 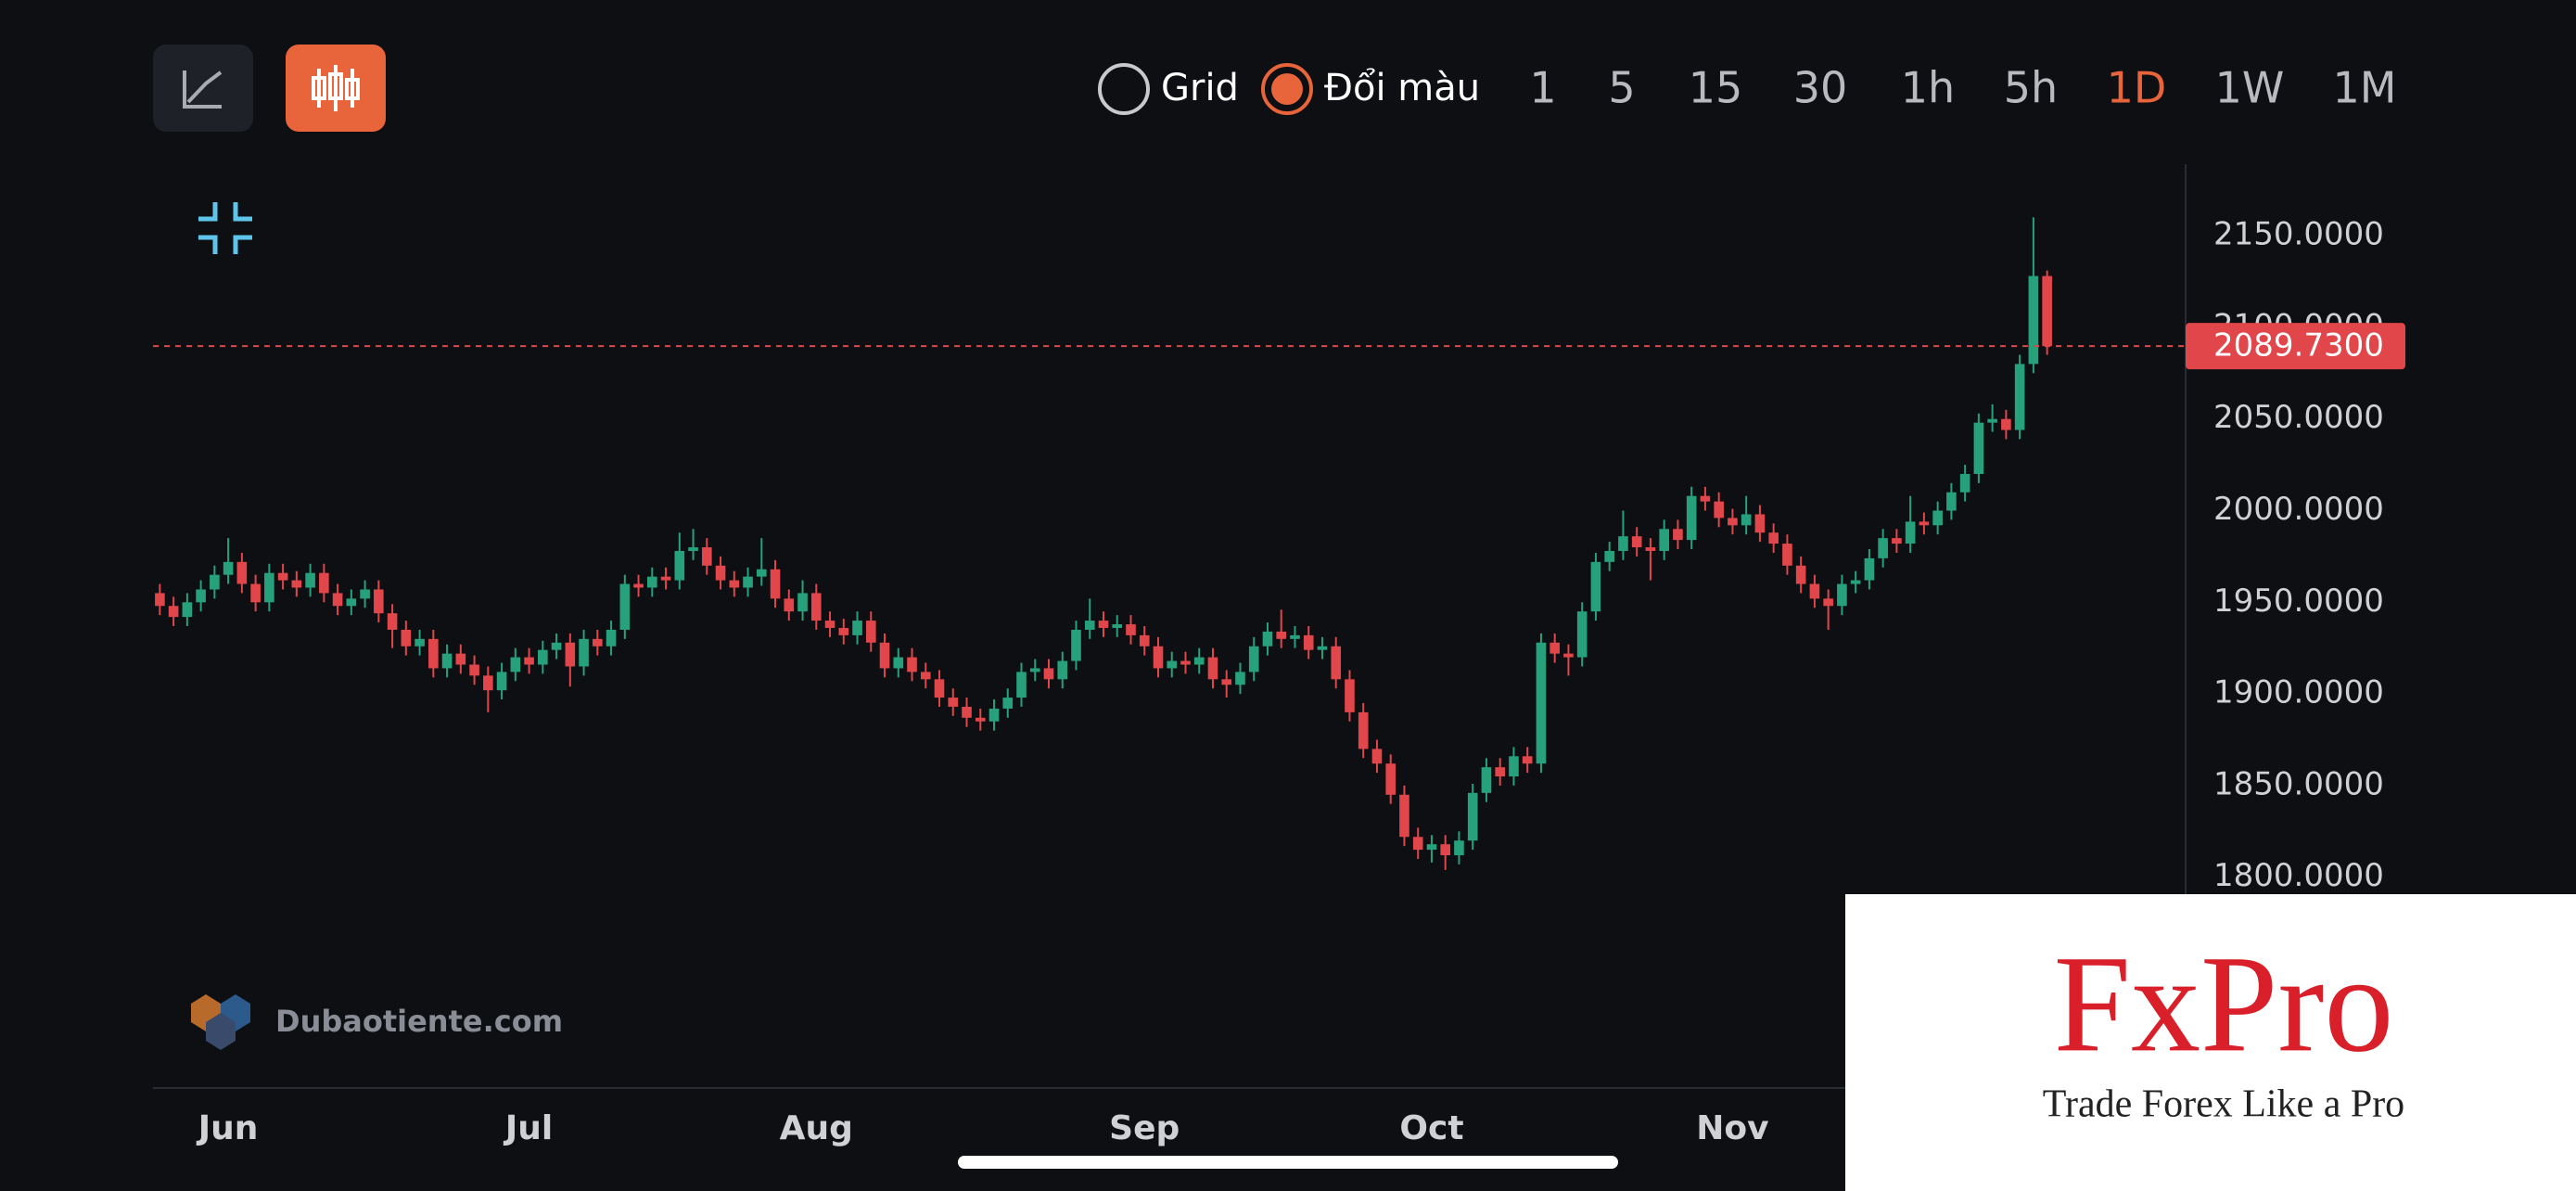 I want to click on radio-option: Đổi màu, so click(x=1371, y=89).